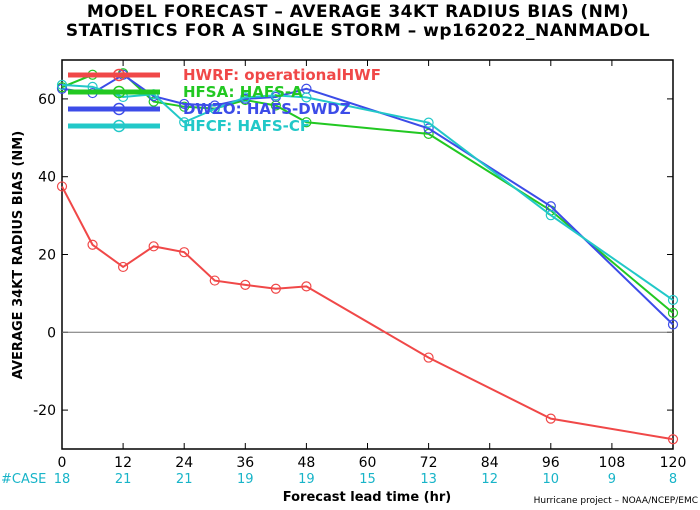 The height and width of the screenshot is (510, 700). What do you see at coordinates (612, 463) in the screenshot?
I see `x-tick-label: 108` at bounding box center [612, 463].